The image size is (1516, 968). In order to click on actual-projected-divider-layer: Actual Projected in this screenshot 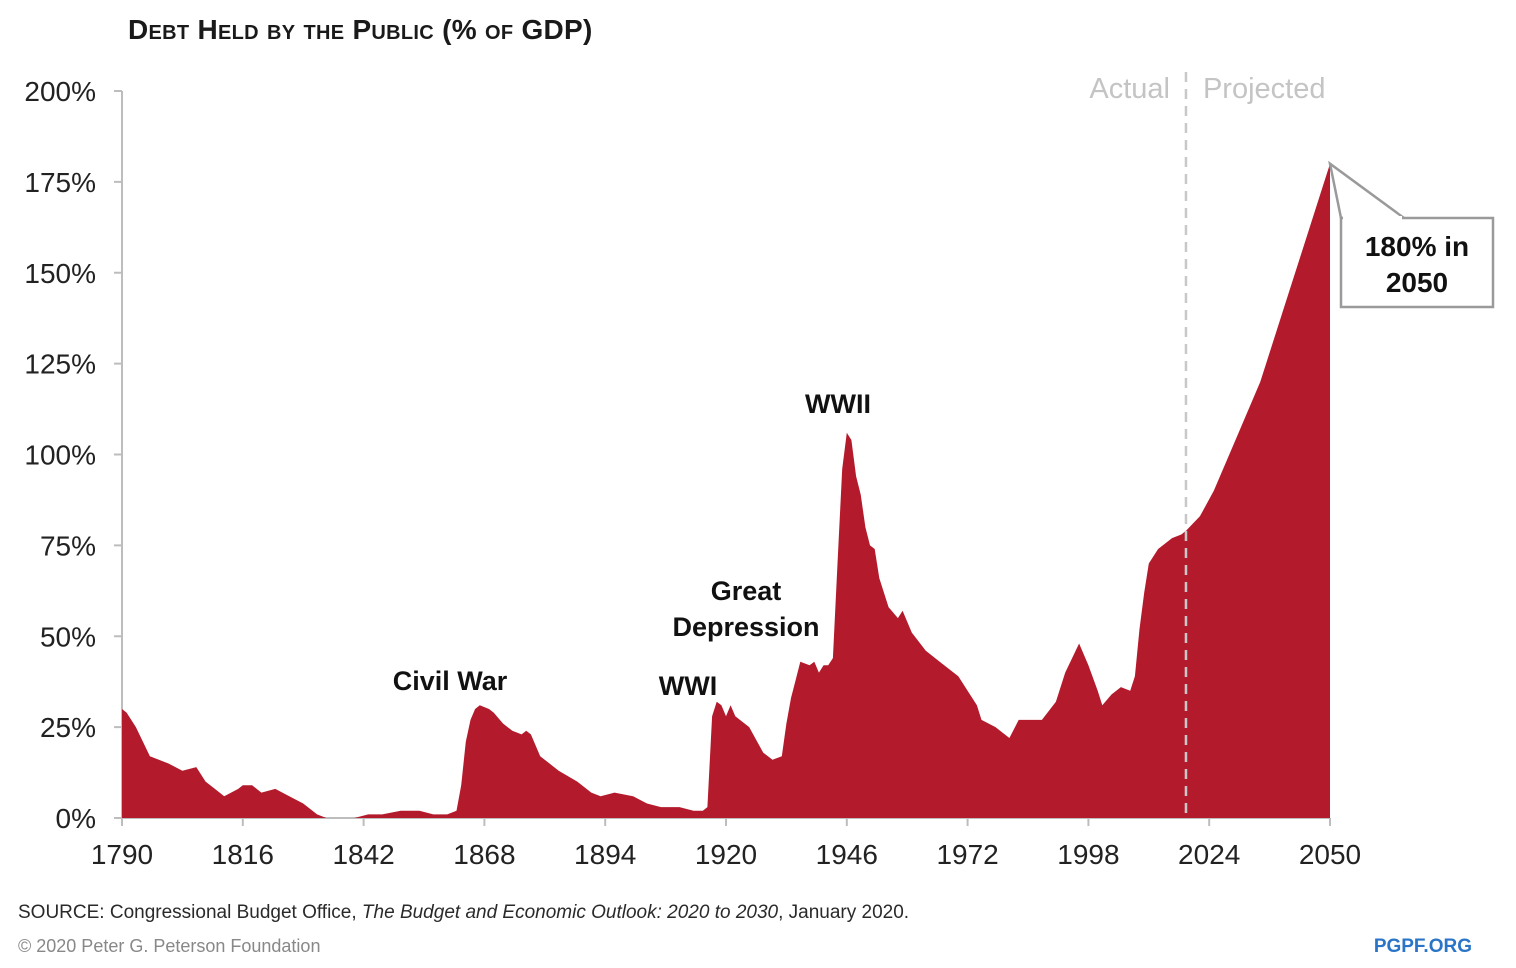, I will do `click(1207, 445)`.